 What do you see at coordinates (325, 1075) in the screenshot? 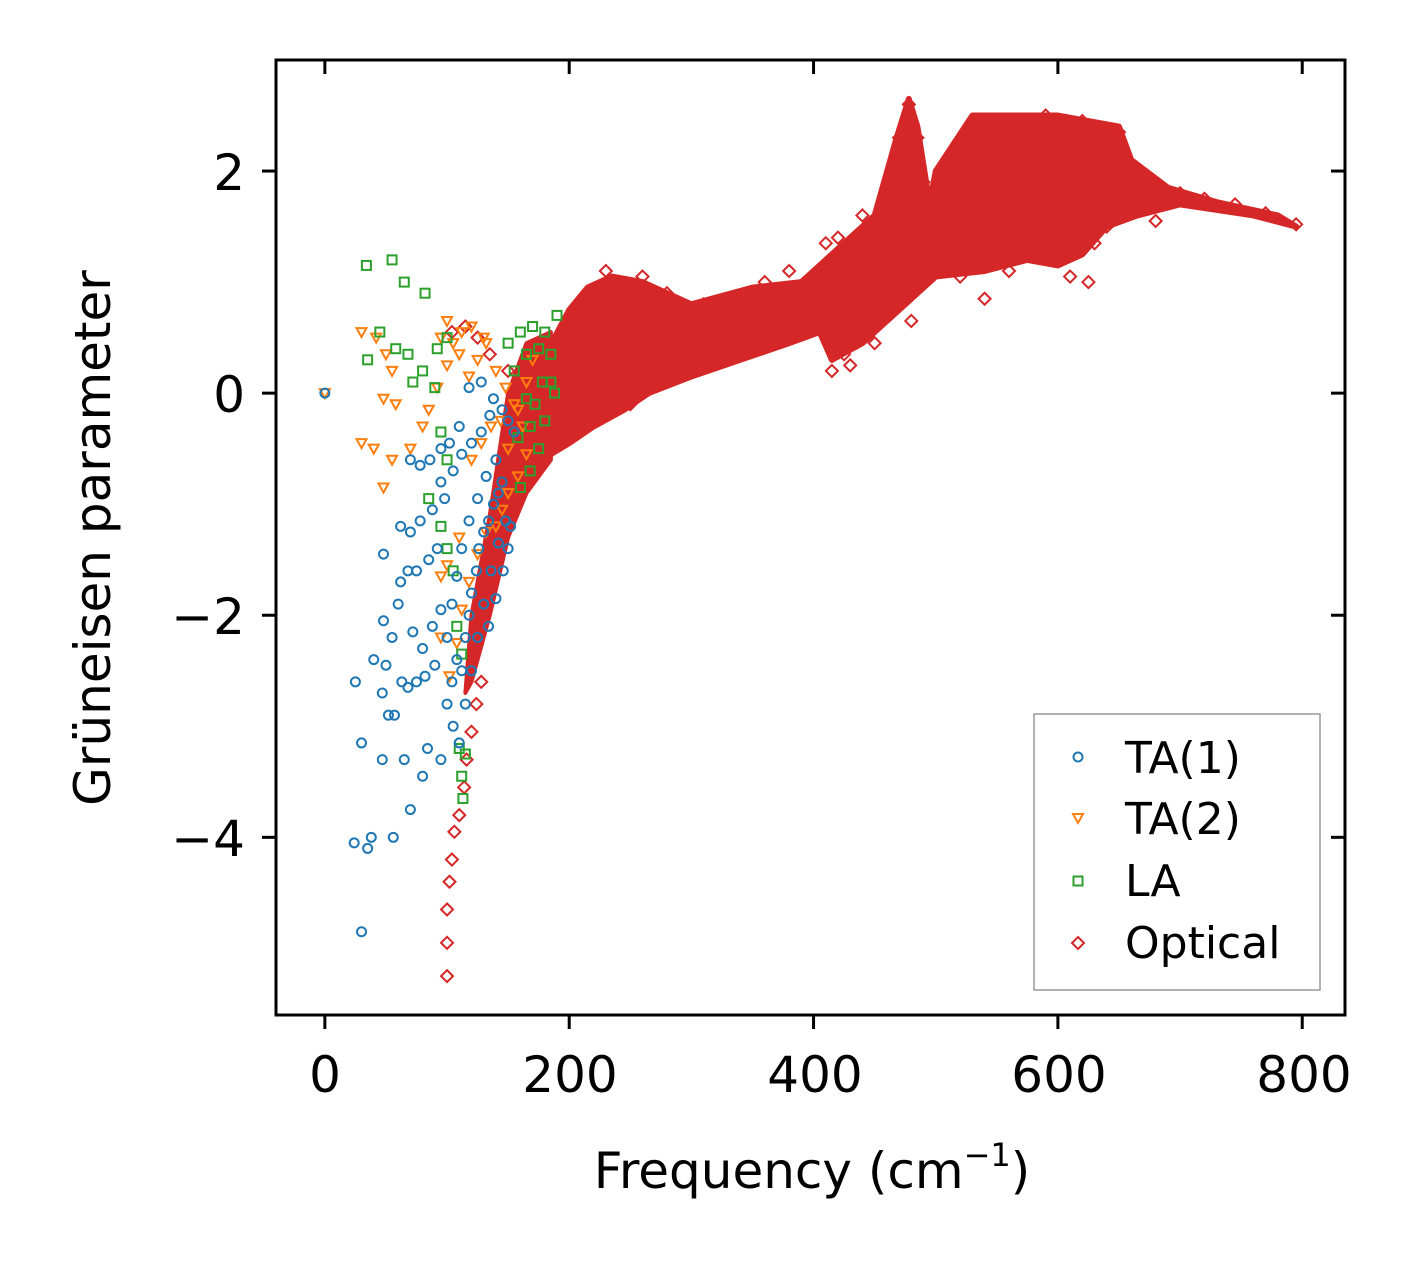
I see `x-tick-label-0: 0` at bounding box center [325, 1075].